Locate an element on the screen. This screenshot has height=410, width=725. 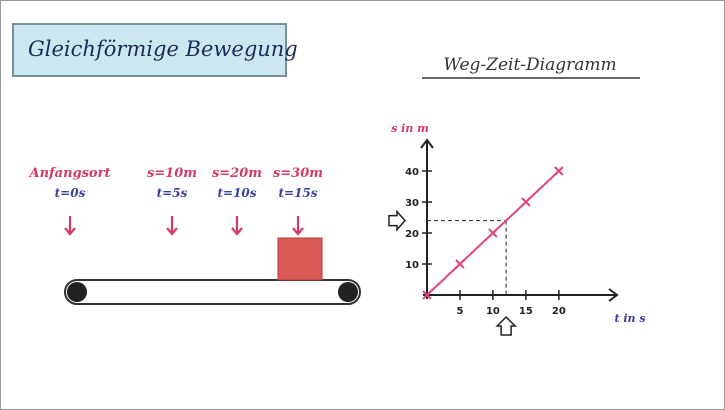
x-axis-label: t in s is located at coordinates (629, 318).